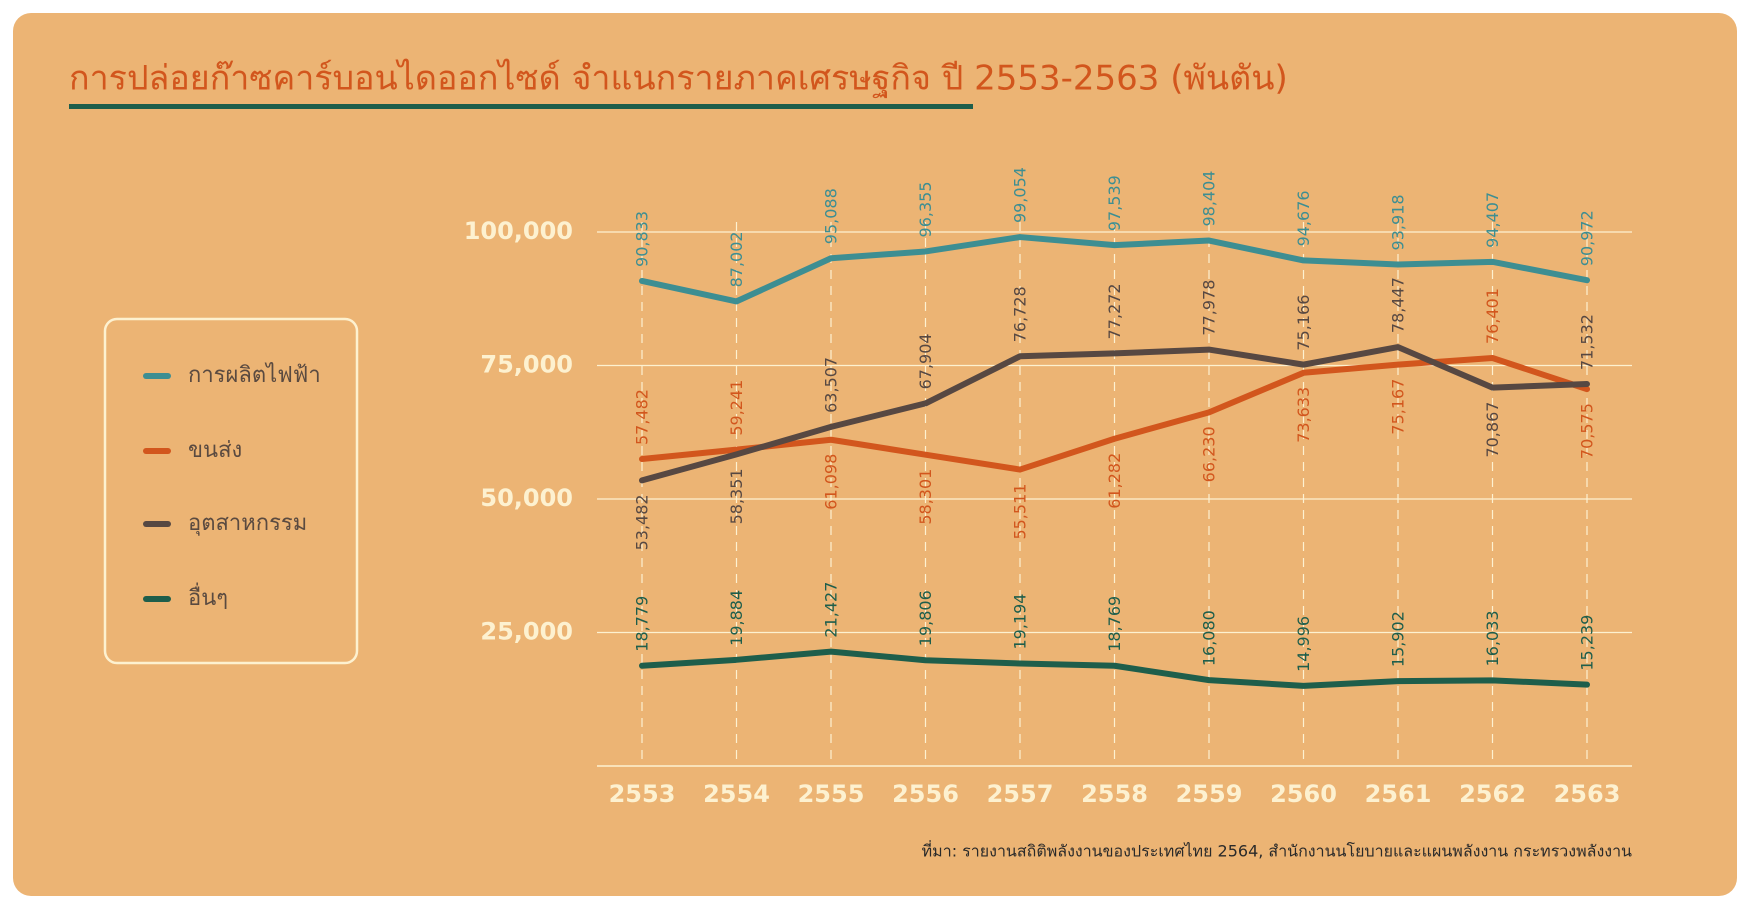 Image resolution: width=1750 pixels, height=914 pixels. What do you see at coordinates (1398, 305) in the screenshot?
I see `data-label: 78,447` at bounding box center [1398, 305].